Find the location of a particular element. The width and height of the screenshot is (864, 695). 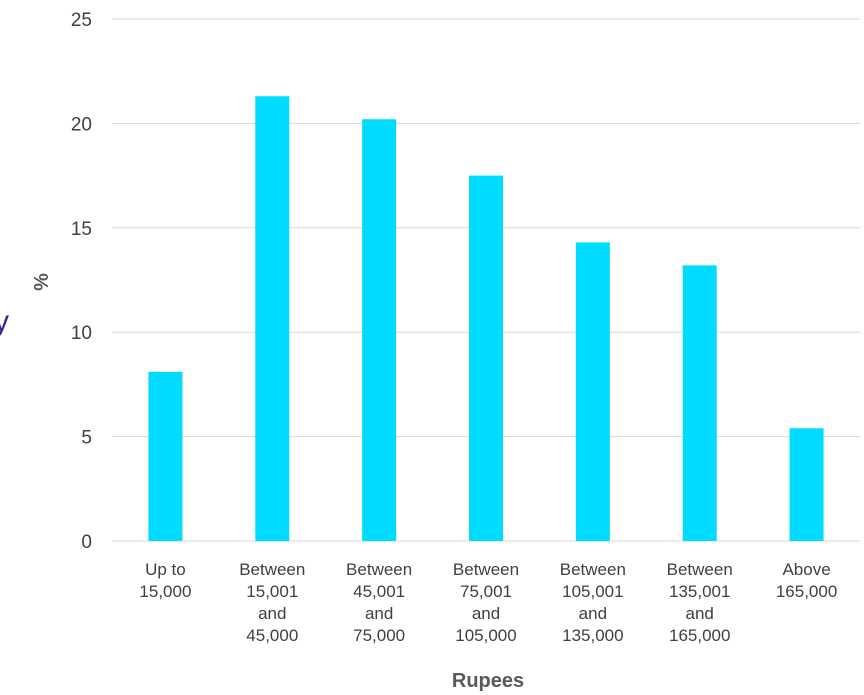

y-axis-ticks: 0 5 10 15 20 25 is located at coordinates (81, 281).